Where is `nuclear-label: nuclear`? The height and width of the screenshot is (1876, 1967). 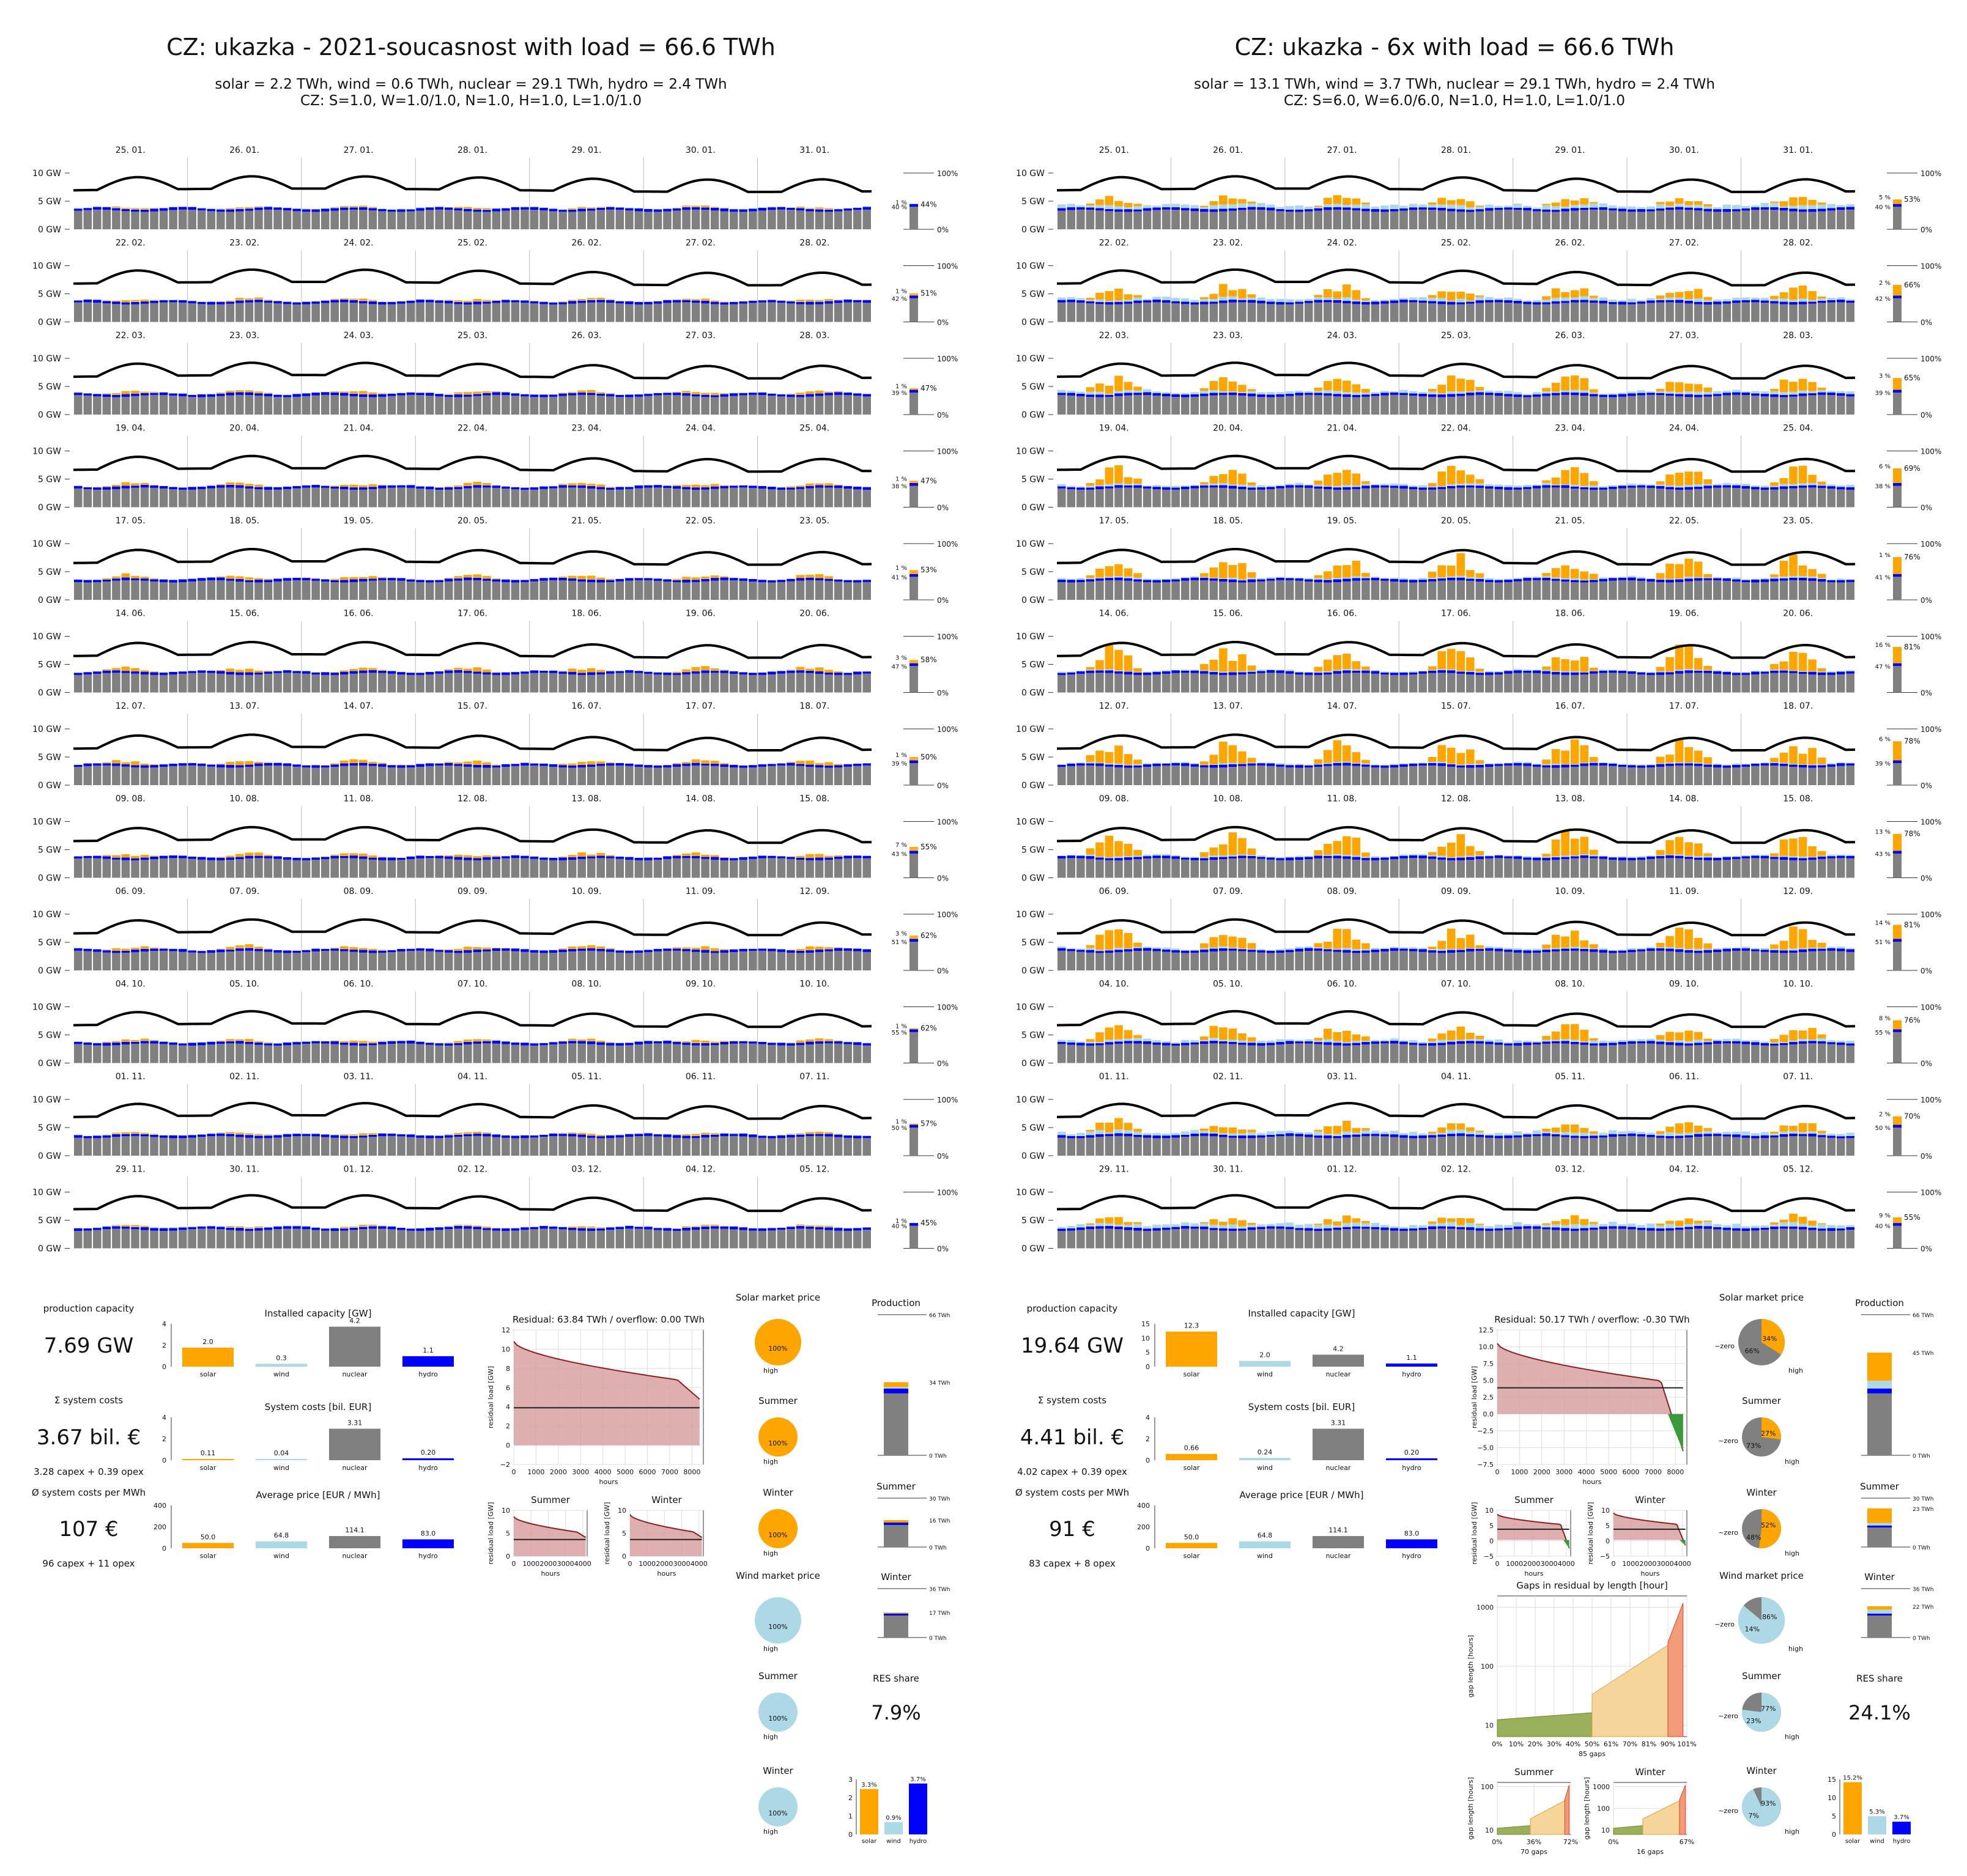 nuclear-label: nuclear is located at coordinates (355, 1468).